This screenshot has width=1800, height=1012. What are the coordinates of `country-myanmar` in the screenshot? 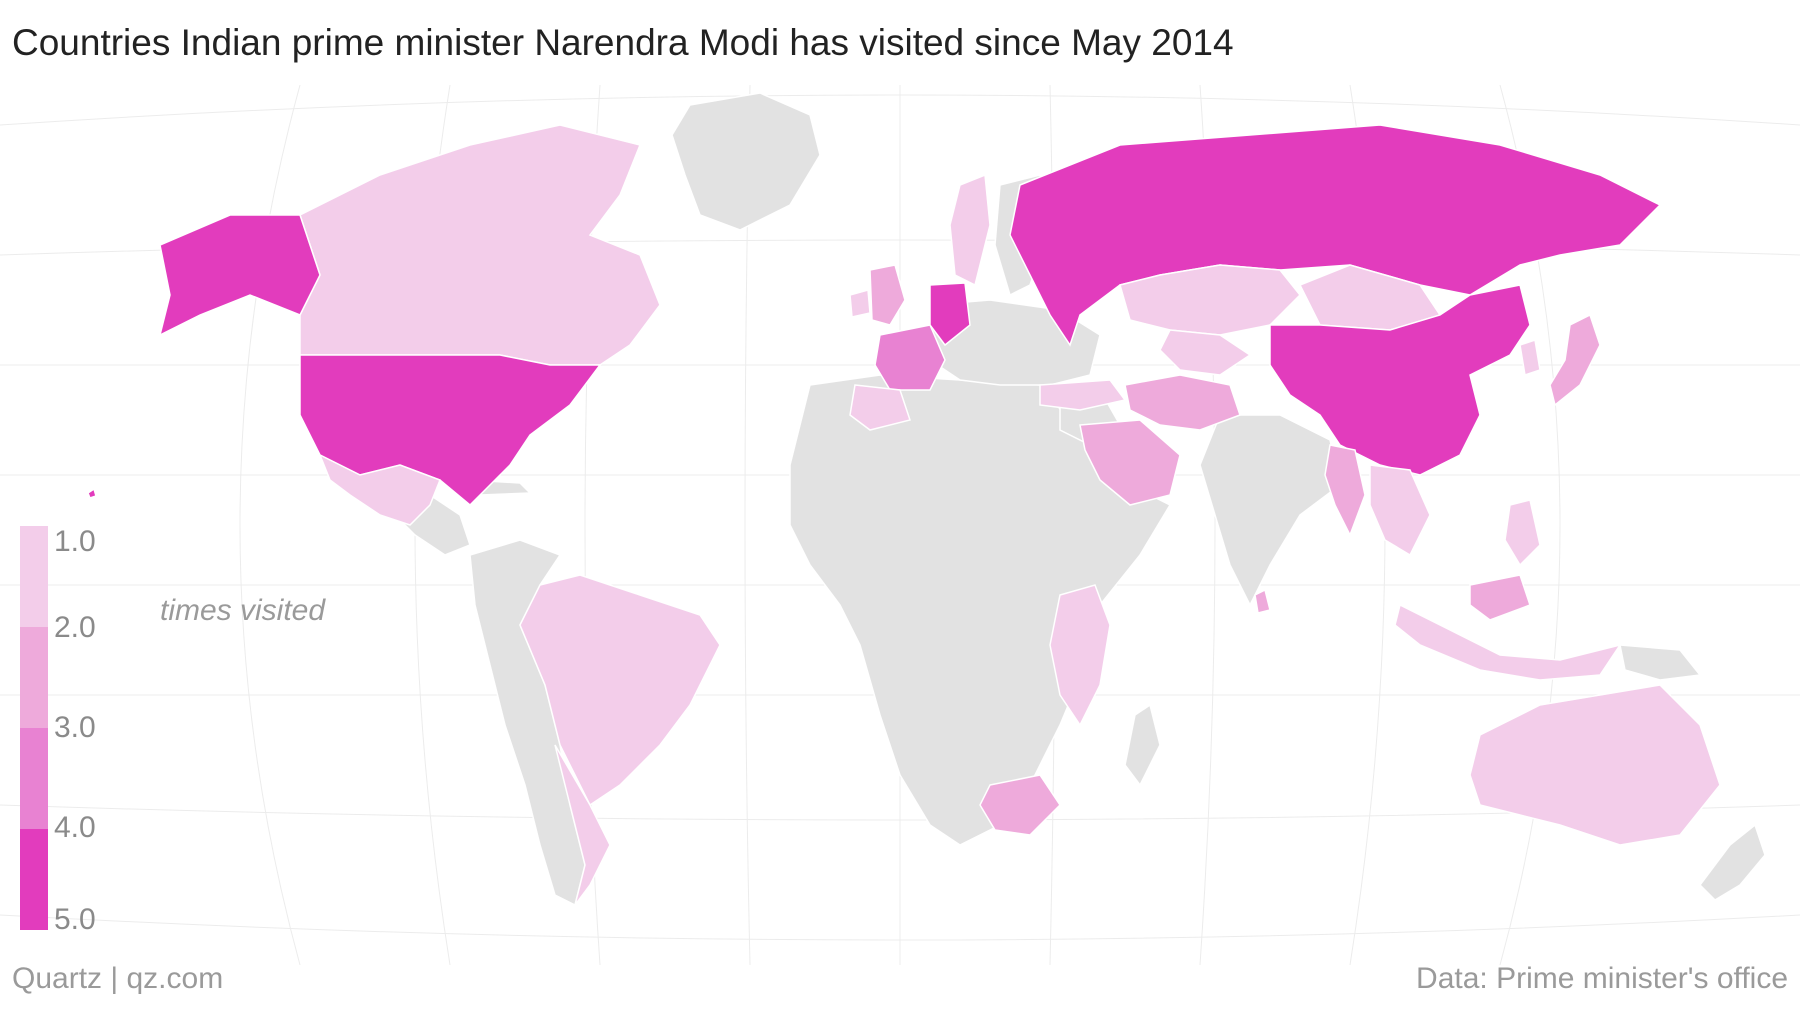 It's located at (1345, 490).